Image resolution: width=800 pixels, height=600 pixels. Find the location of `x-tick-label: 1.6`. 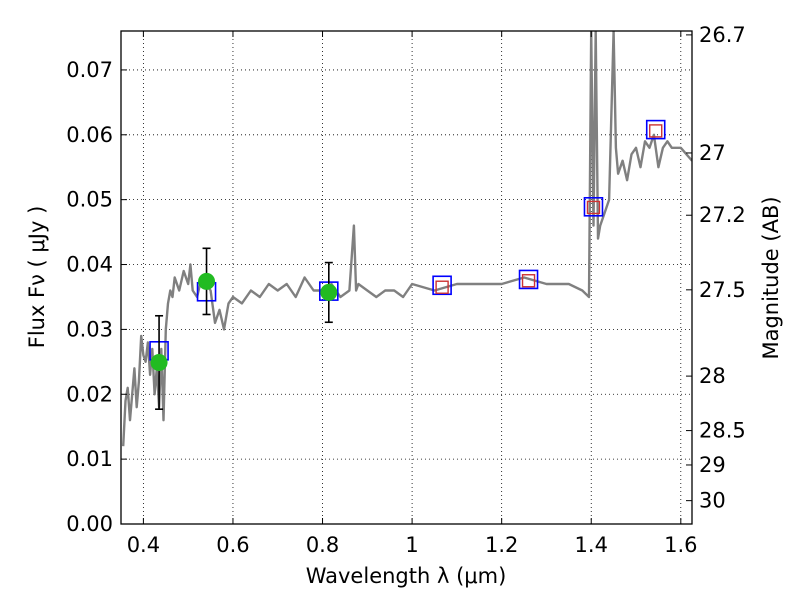

x-tick-label: 1.6 is located at coordinates (680, 545).